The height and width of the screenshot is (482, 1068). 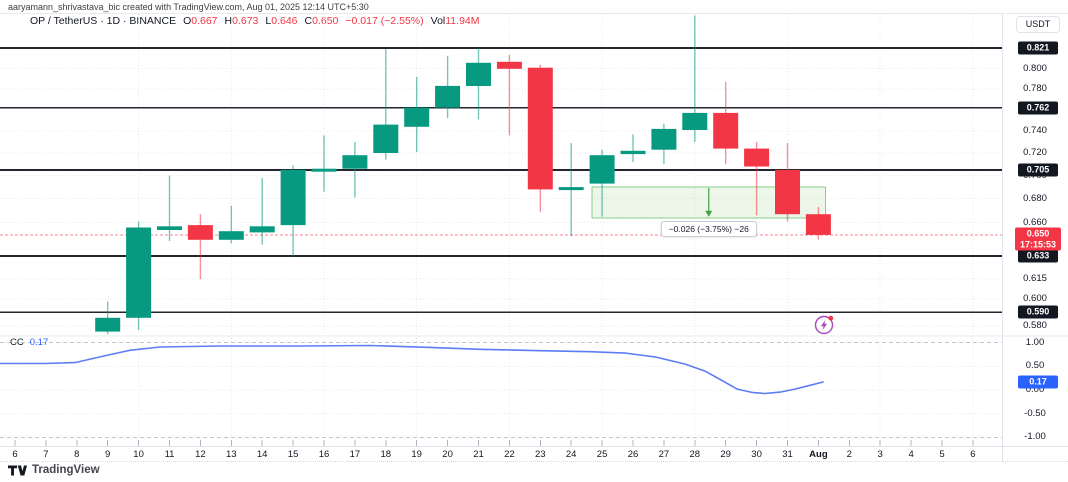 What do you see at coordinates (108, 454) in the screenshot?
I see `time-axis-label: 9` at bounding box center [108, 454].